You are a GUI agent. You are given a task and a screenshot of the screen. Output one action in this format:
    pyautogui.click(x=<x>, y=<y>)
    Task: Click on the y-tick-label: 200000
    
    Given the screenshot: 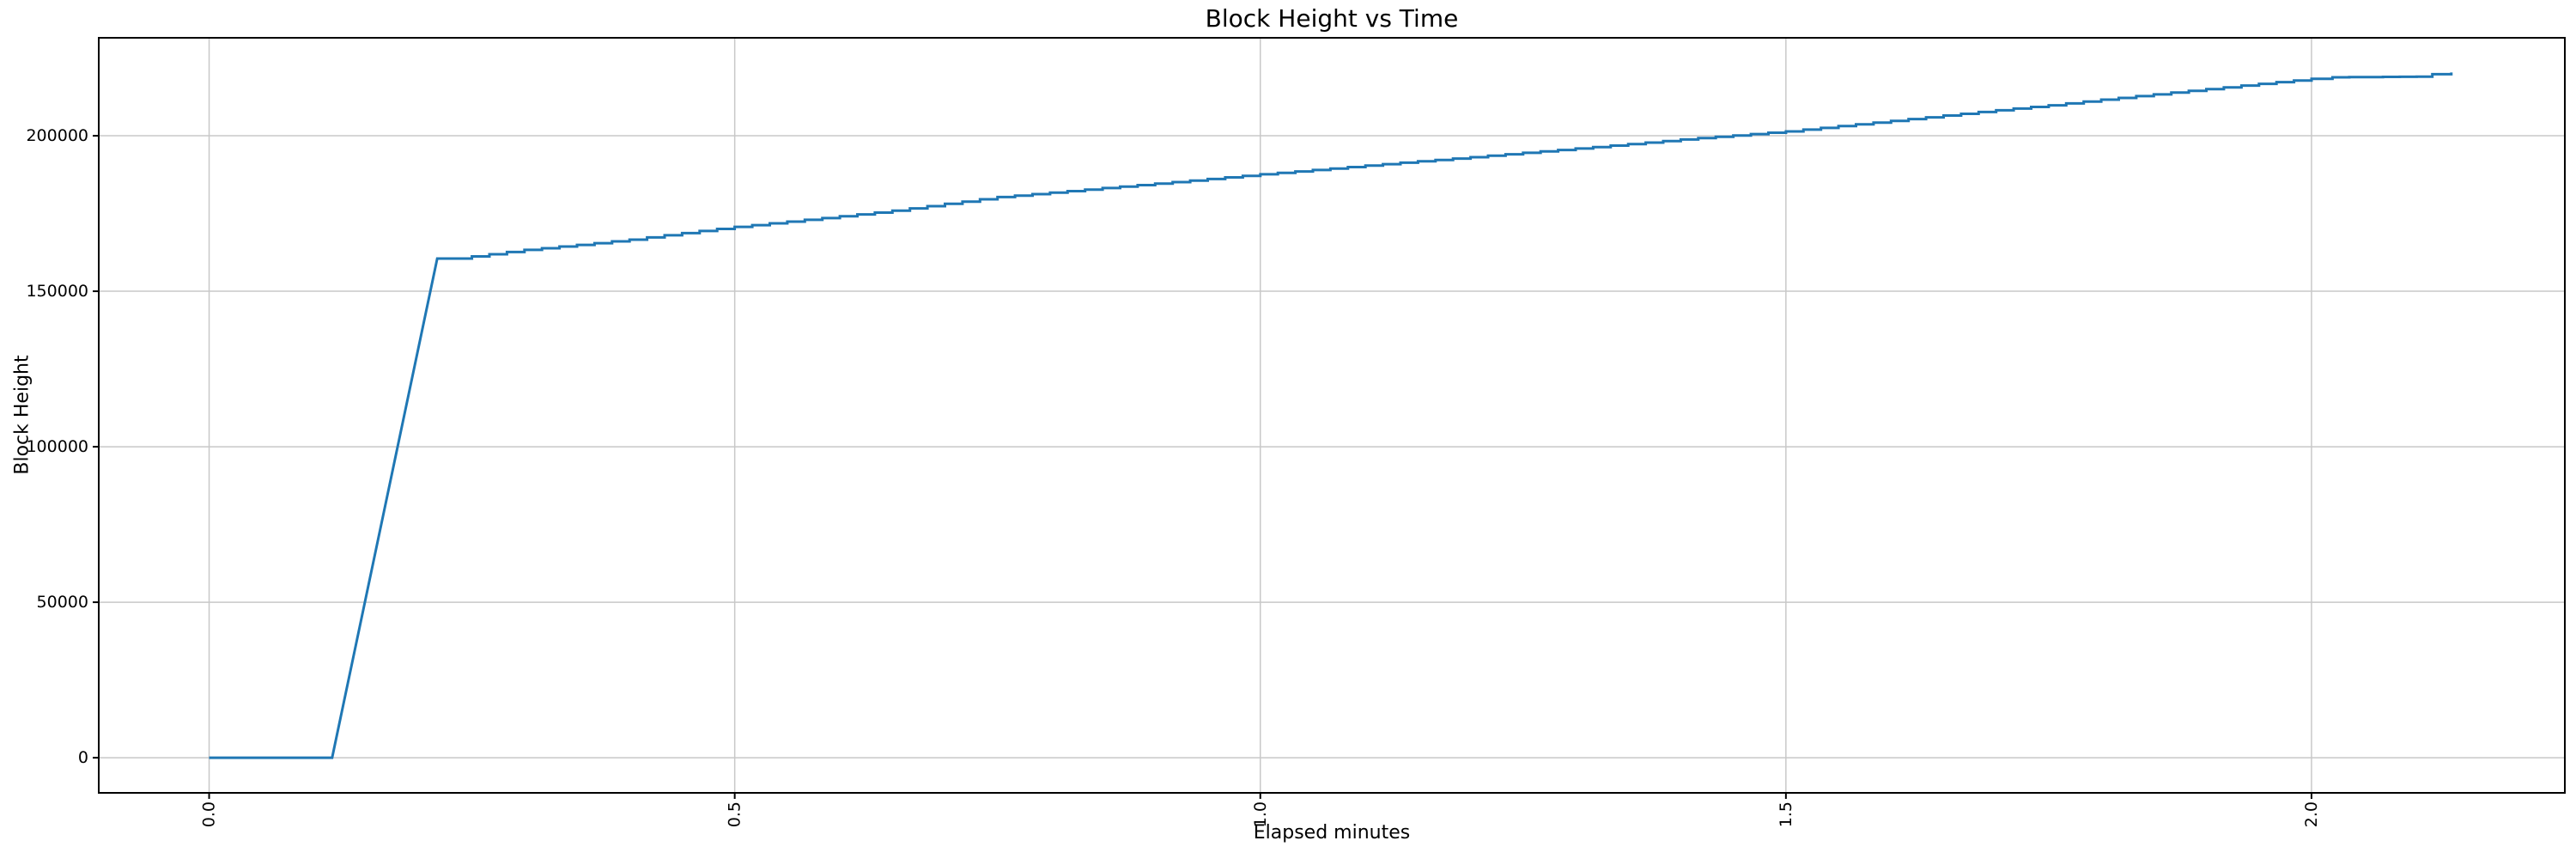 What is the action you would take?
    pyautogui.click(x=57, y=135)
    